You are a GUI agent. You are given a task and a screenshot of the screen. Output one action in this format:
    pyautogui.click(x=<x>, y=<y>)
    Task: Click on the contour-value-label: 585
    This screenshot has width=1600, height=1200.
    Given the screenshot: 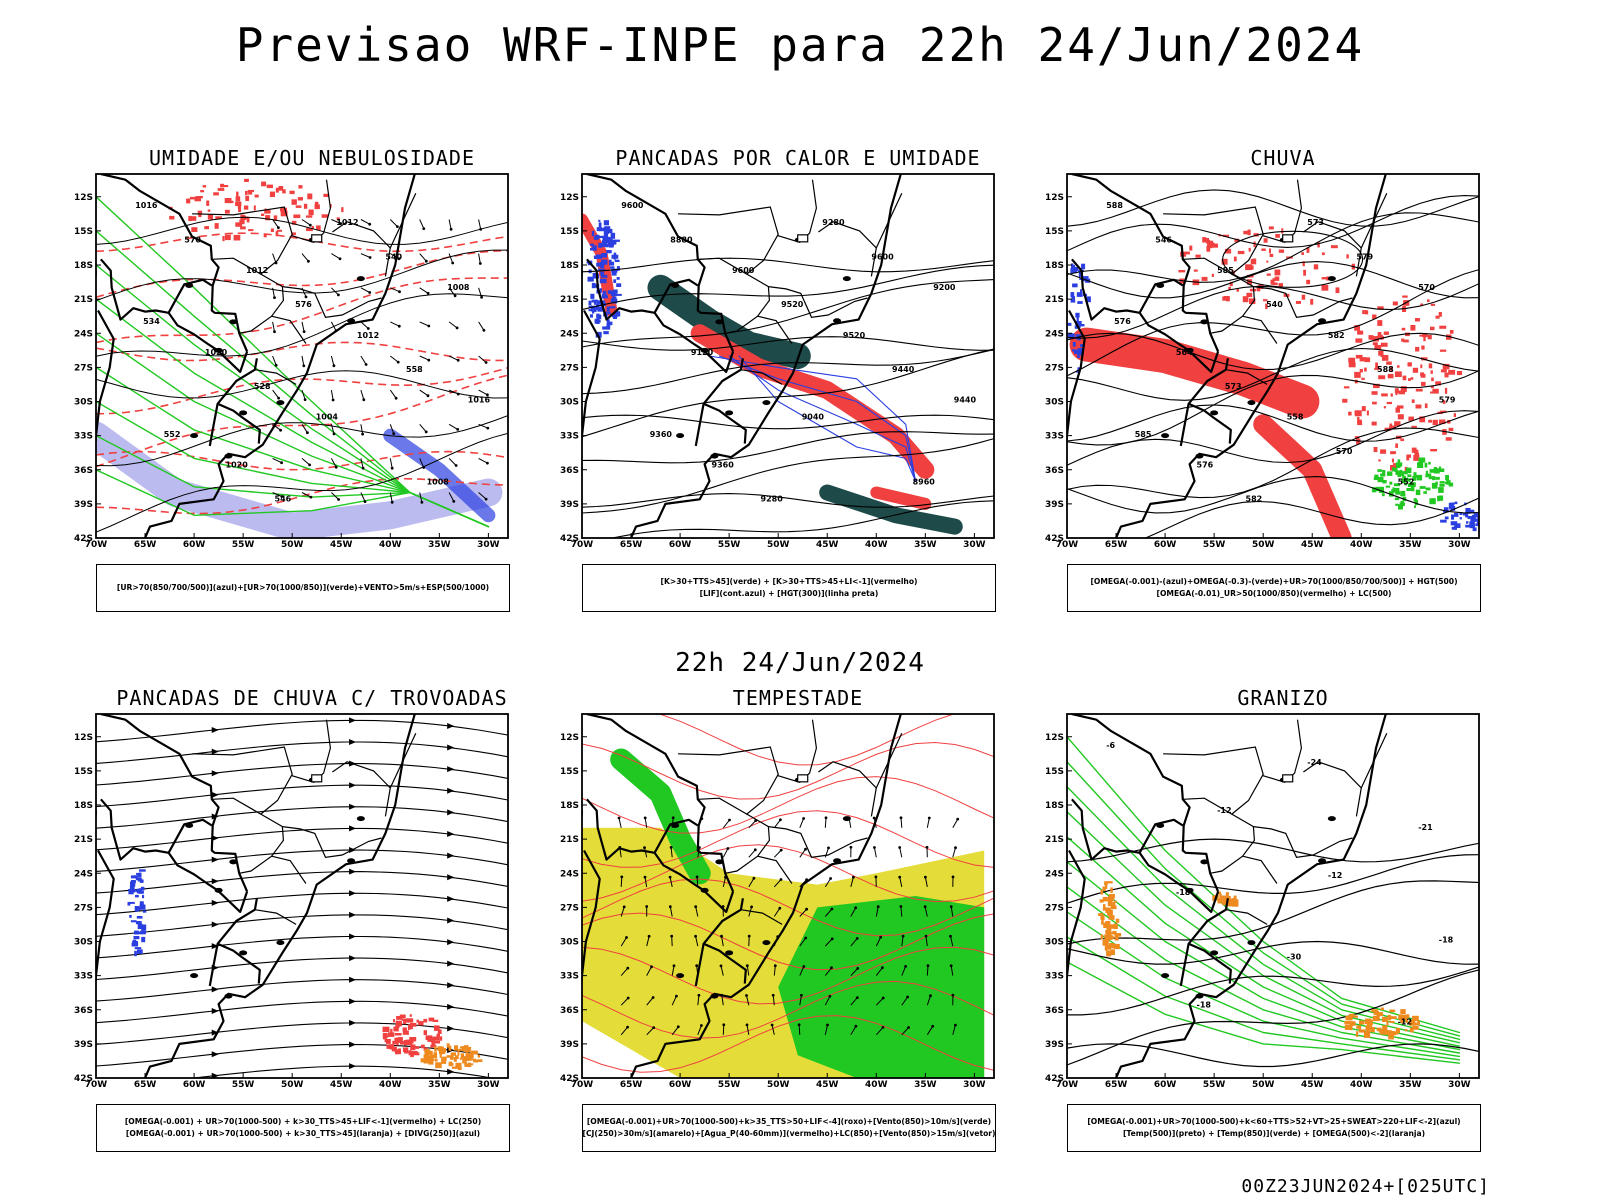 What is the action you would take?
    pyautogui.click(x=1225, y=270)
    